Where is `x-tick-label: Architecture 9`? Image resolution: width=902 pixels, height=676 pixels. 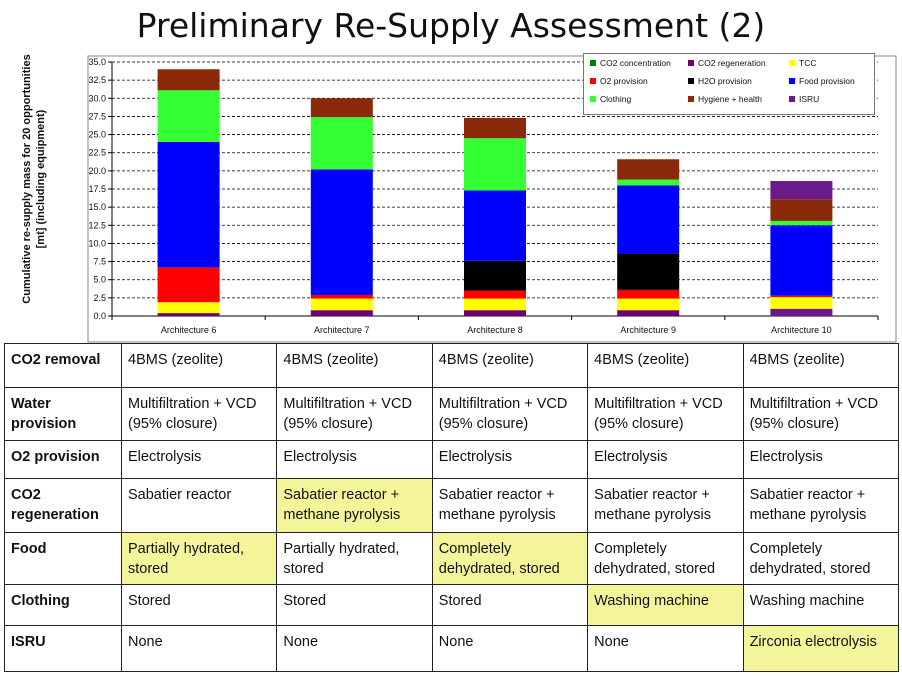 x-tick-label: Architecture 9 is located at coordinates (648, 330).